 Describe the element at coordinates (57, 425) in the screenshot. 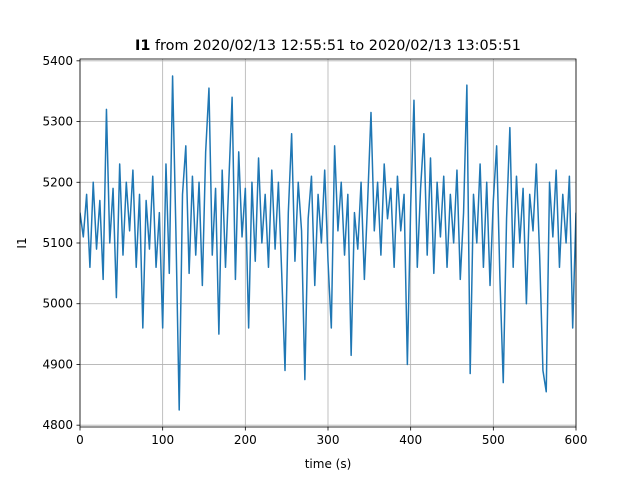

I see `y-tick-label: 4800` at that location.